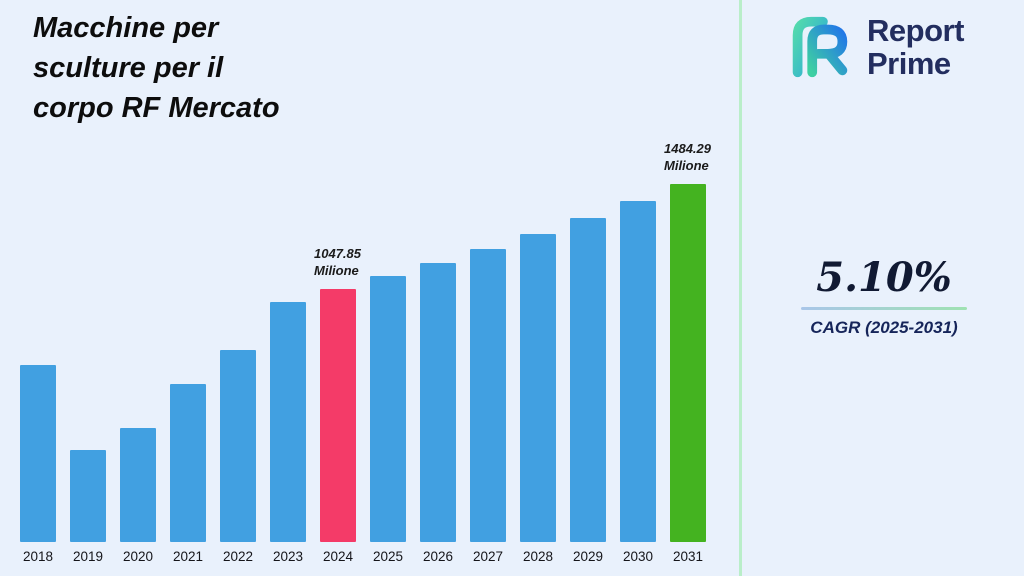 The image size is (1024, 576). What do you see at coordinates (288, 422) in the screenshot?
I see `bar-2023` at bounding box center [288, 422].